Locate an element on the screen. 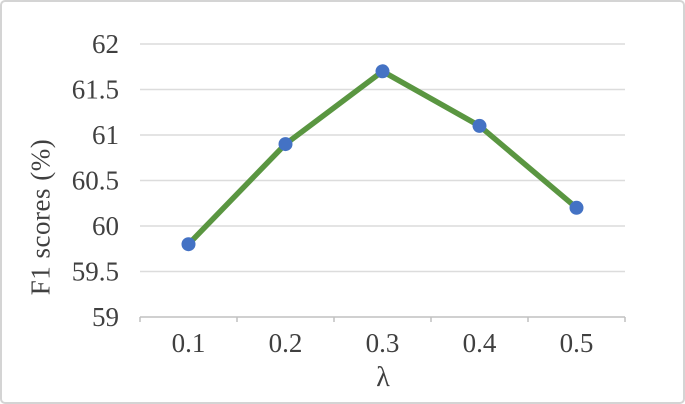 The width and height of the screenshot is (685, 404). y-axis-title: F1 scores (%) is located at coordinates (40, 217).